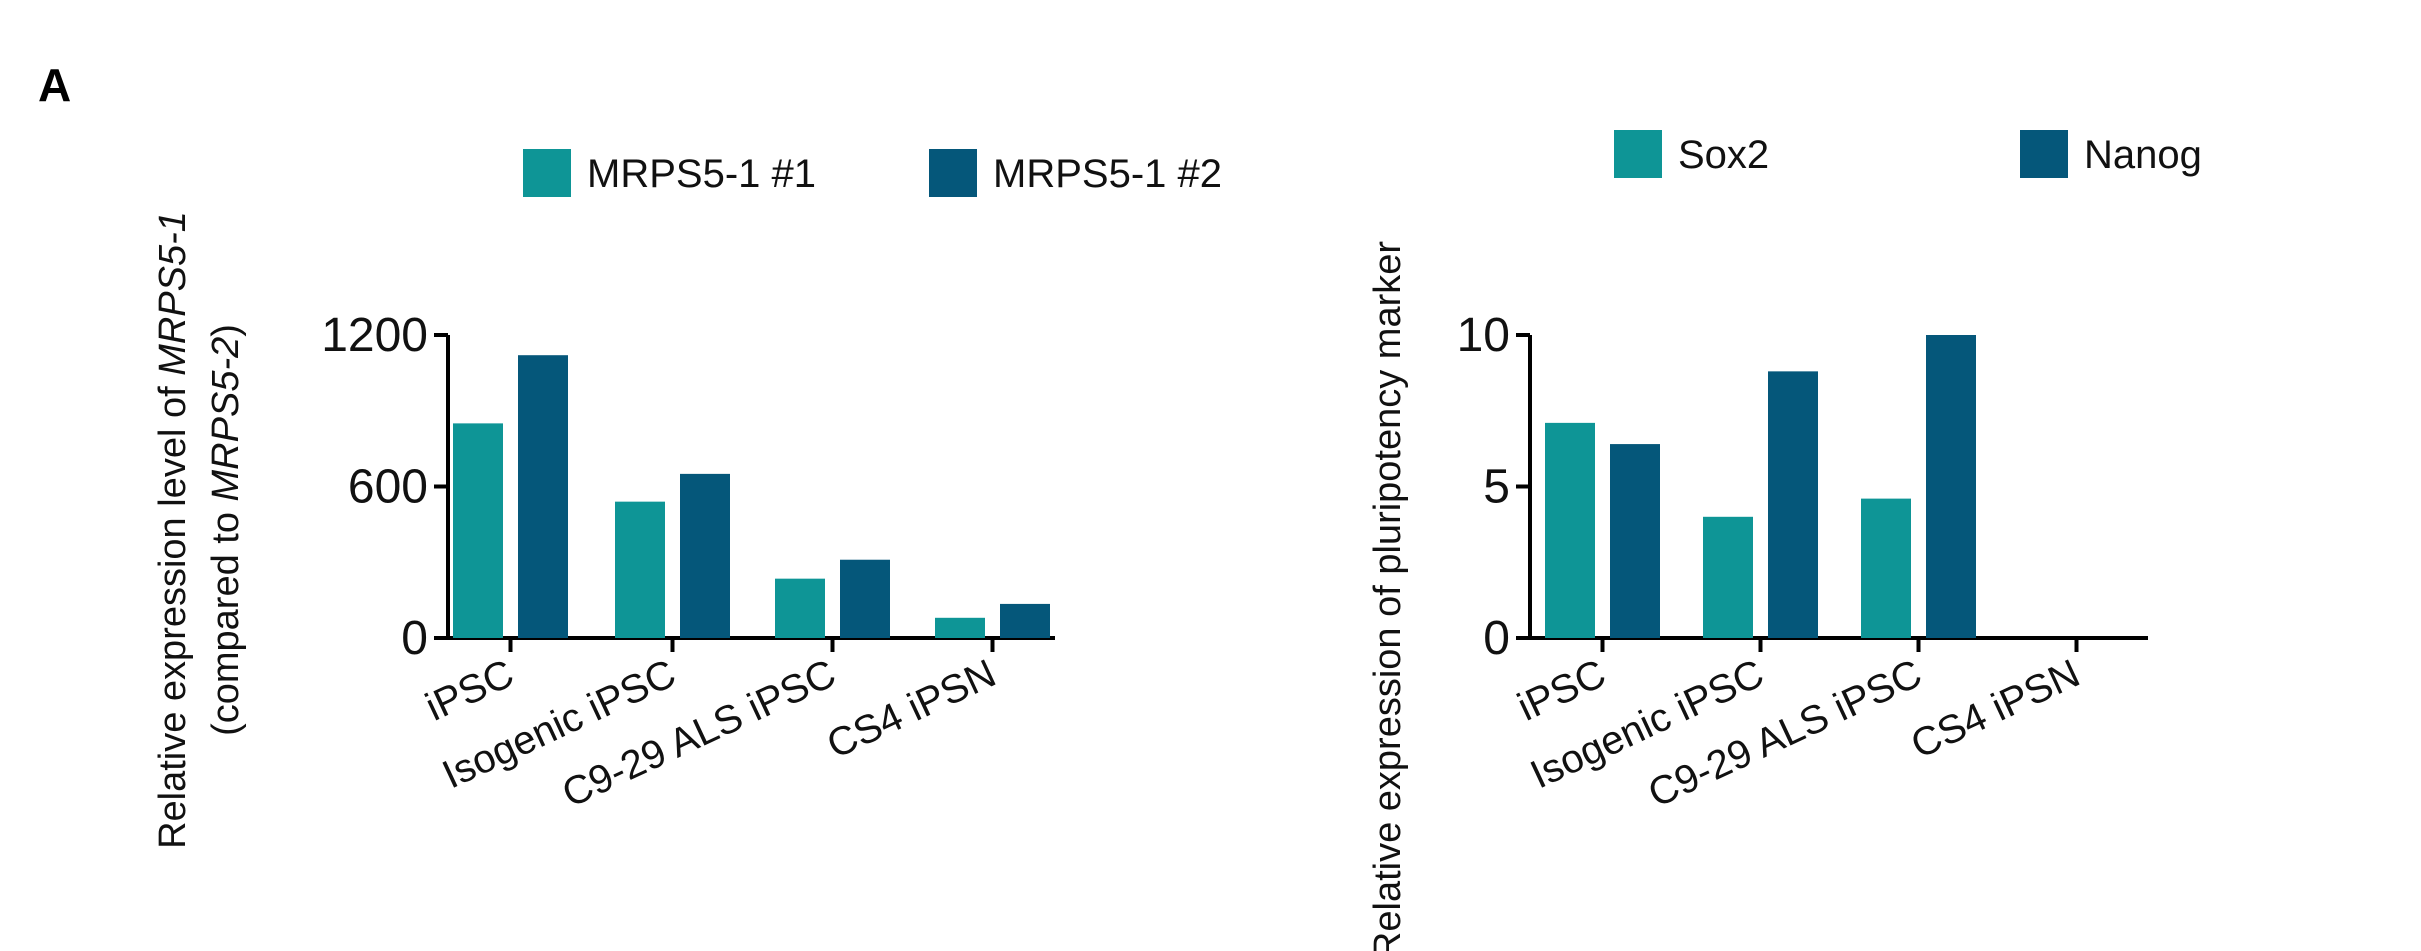 The width and height of the screenshot is (2421, 951). What do you see at coordinates (226, 530) in the screenshot?
I see `y-axis-label: (compared to MRPS5-2)` at bounding box center [226, 530].